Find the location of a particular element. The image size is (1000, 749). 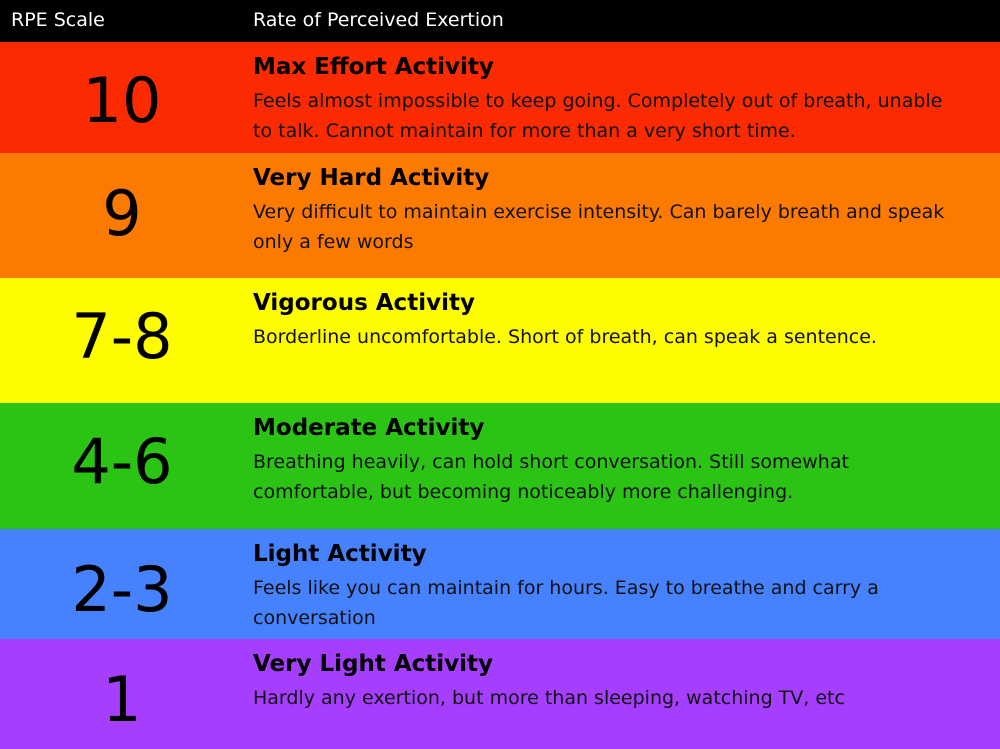

rpe-level: 1 is located at coordinates (122, 699).